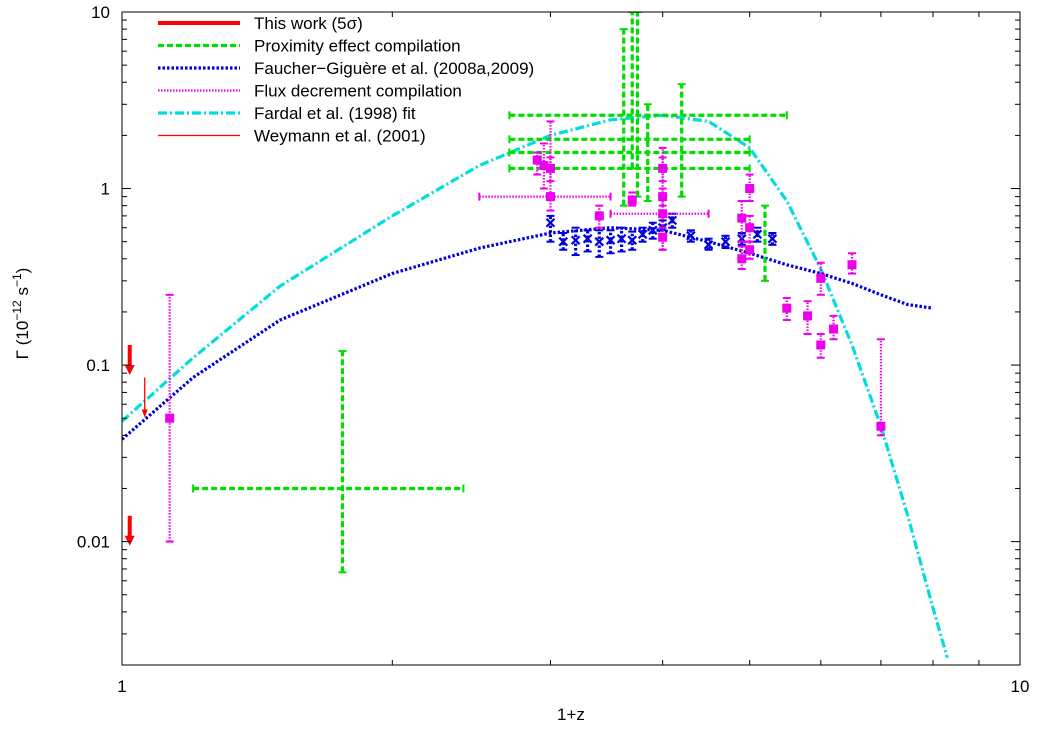 The height and width of the screenshot is (732, 1043). What do you see at coordinates (22, 340) in the screenshot?
I see `y-axis-label-main: Γ (10` at bounding box center [22, 340].